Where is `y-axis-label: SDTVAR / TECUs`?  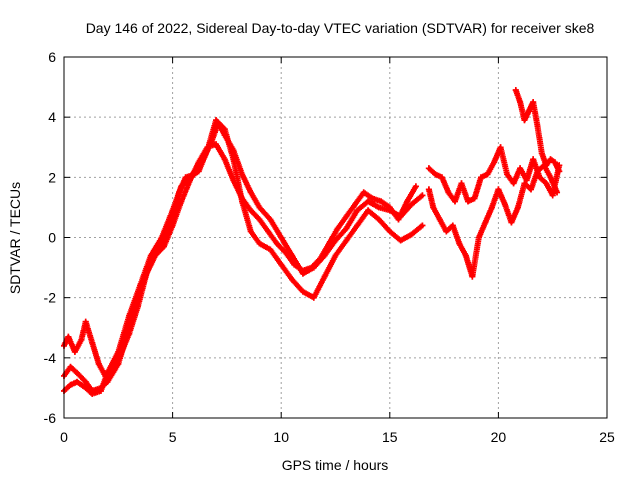 y-axis-label: SDTVAR / TECUs is located at coordinates (15, 238).